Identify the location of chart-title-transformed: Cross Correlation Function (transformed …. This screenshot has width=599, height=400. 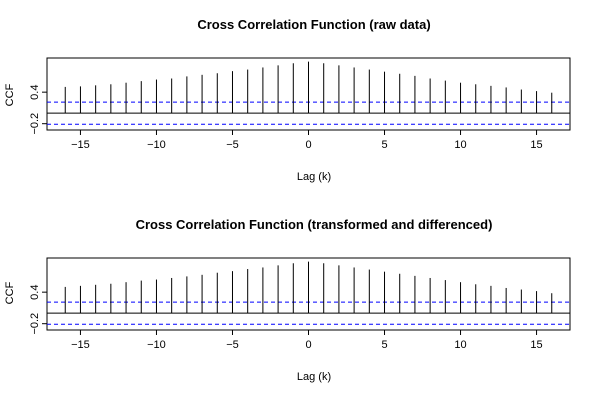
(314, 224).